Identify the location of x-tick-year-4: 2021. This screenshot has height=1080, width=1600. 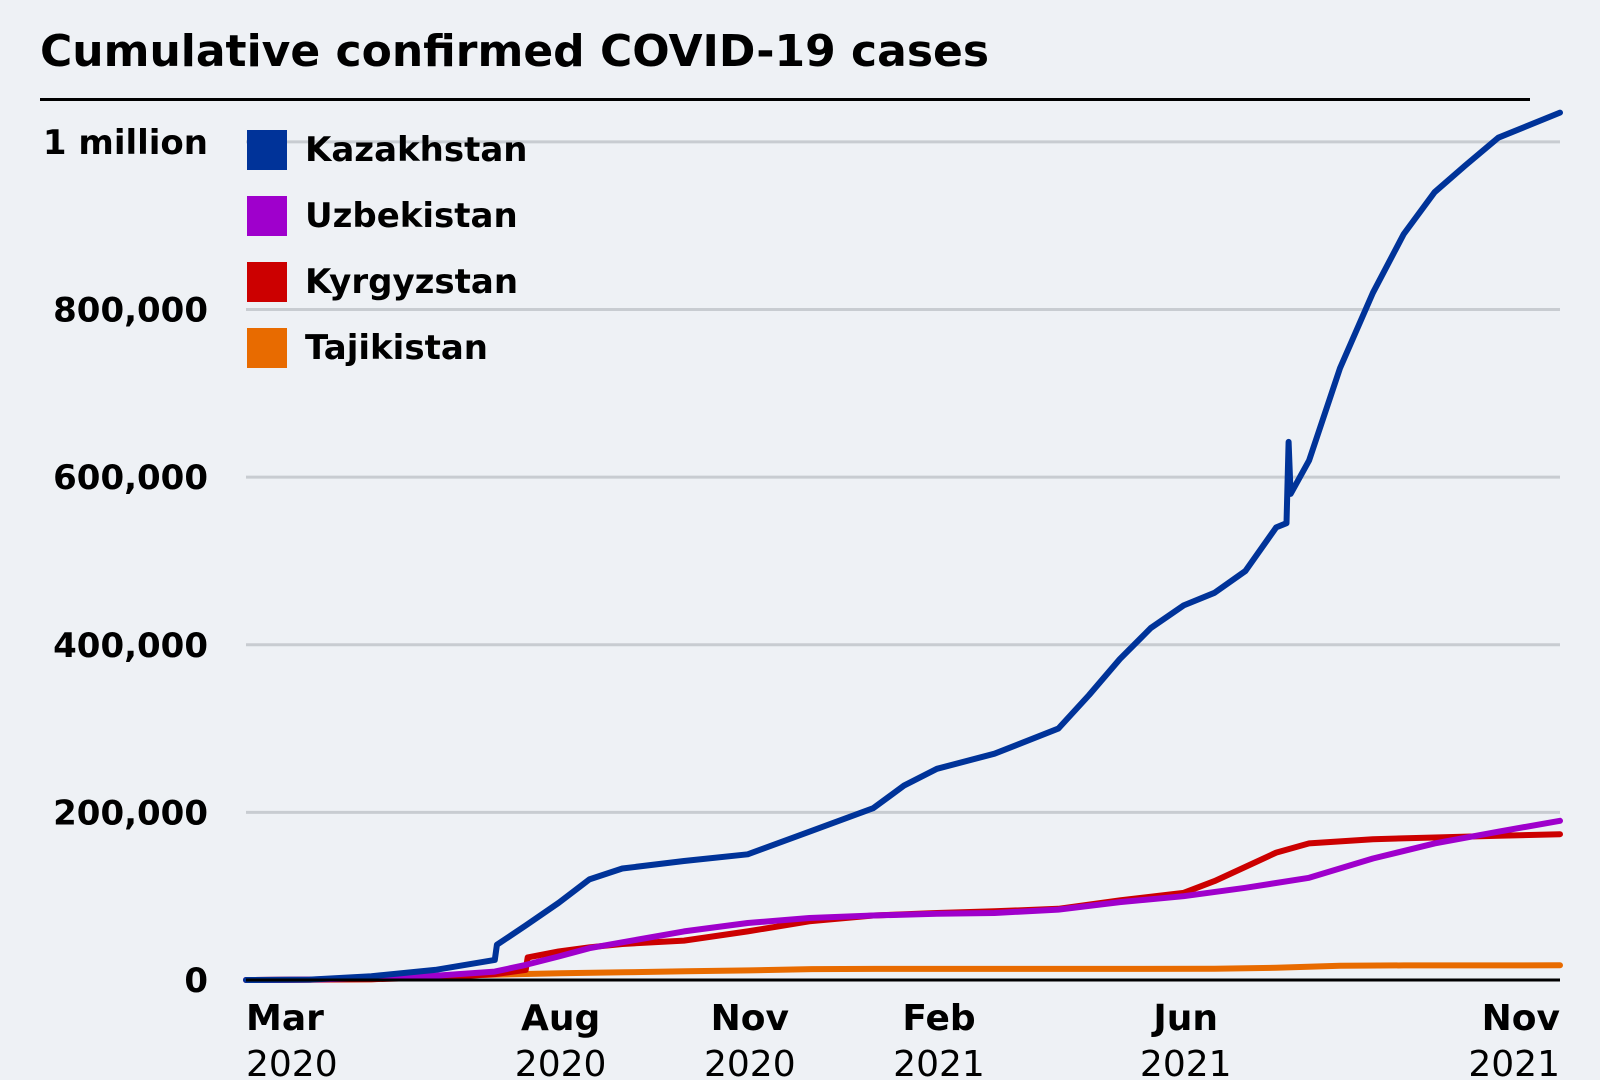
(1186, 1062).